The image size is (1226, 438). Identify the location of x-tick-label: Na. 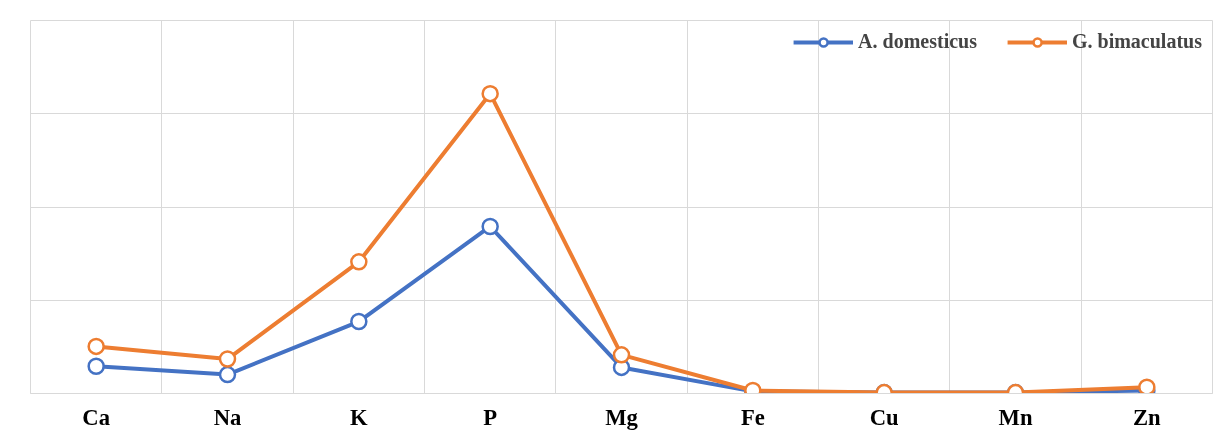
(227, 417).